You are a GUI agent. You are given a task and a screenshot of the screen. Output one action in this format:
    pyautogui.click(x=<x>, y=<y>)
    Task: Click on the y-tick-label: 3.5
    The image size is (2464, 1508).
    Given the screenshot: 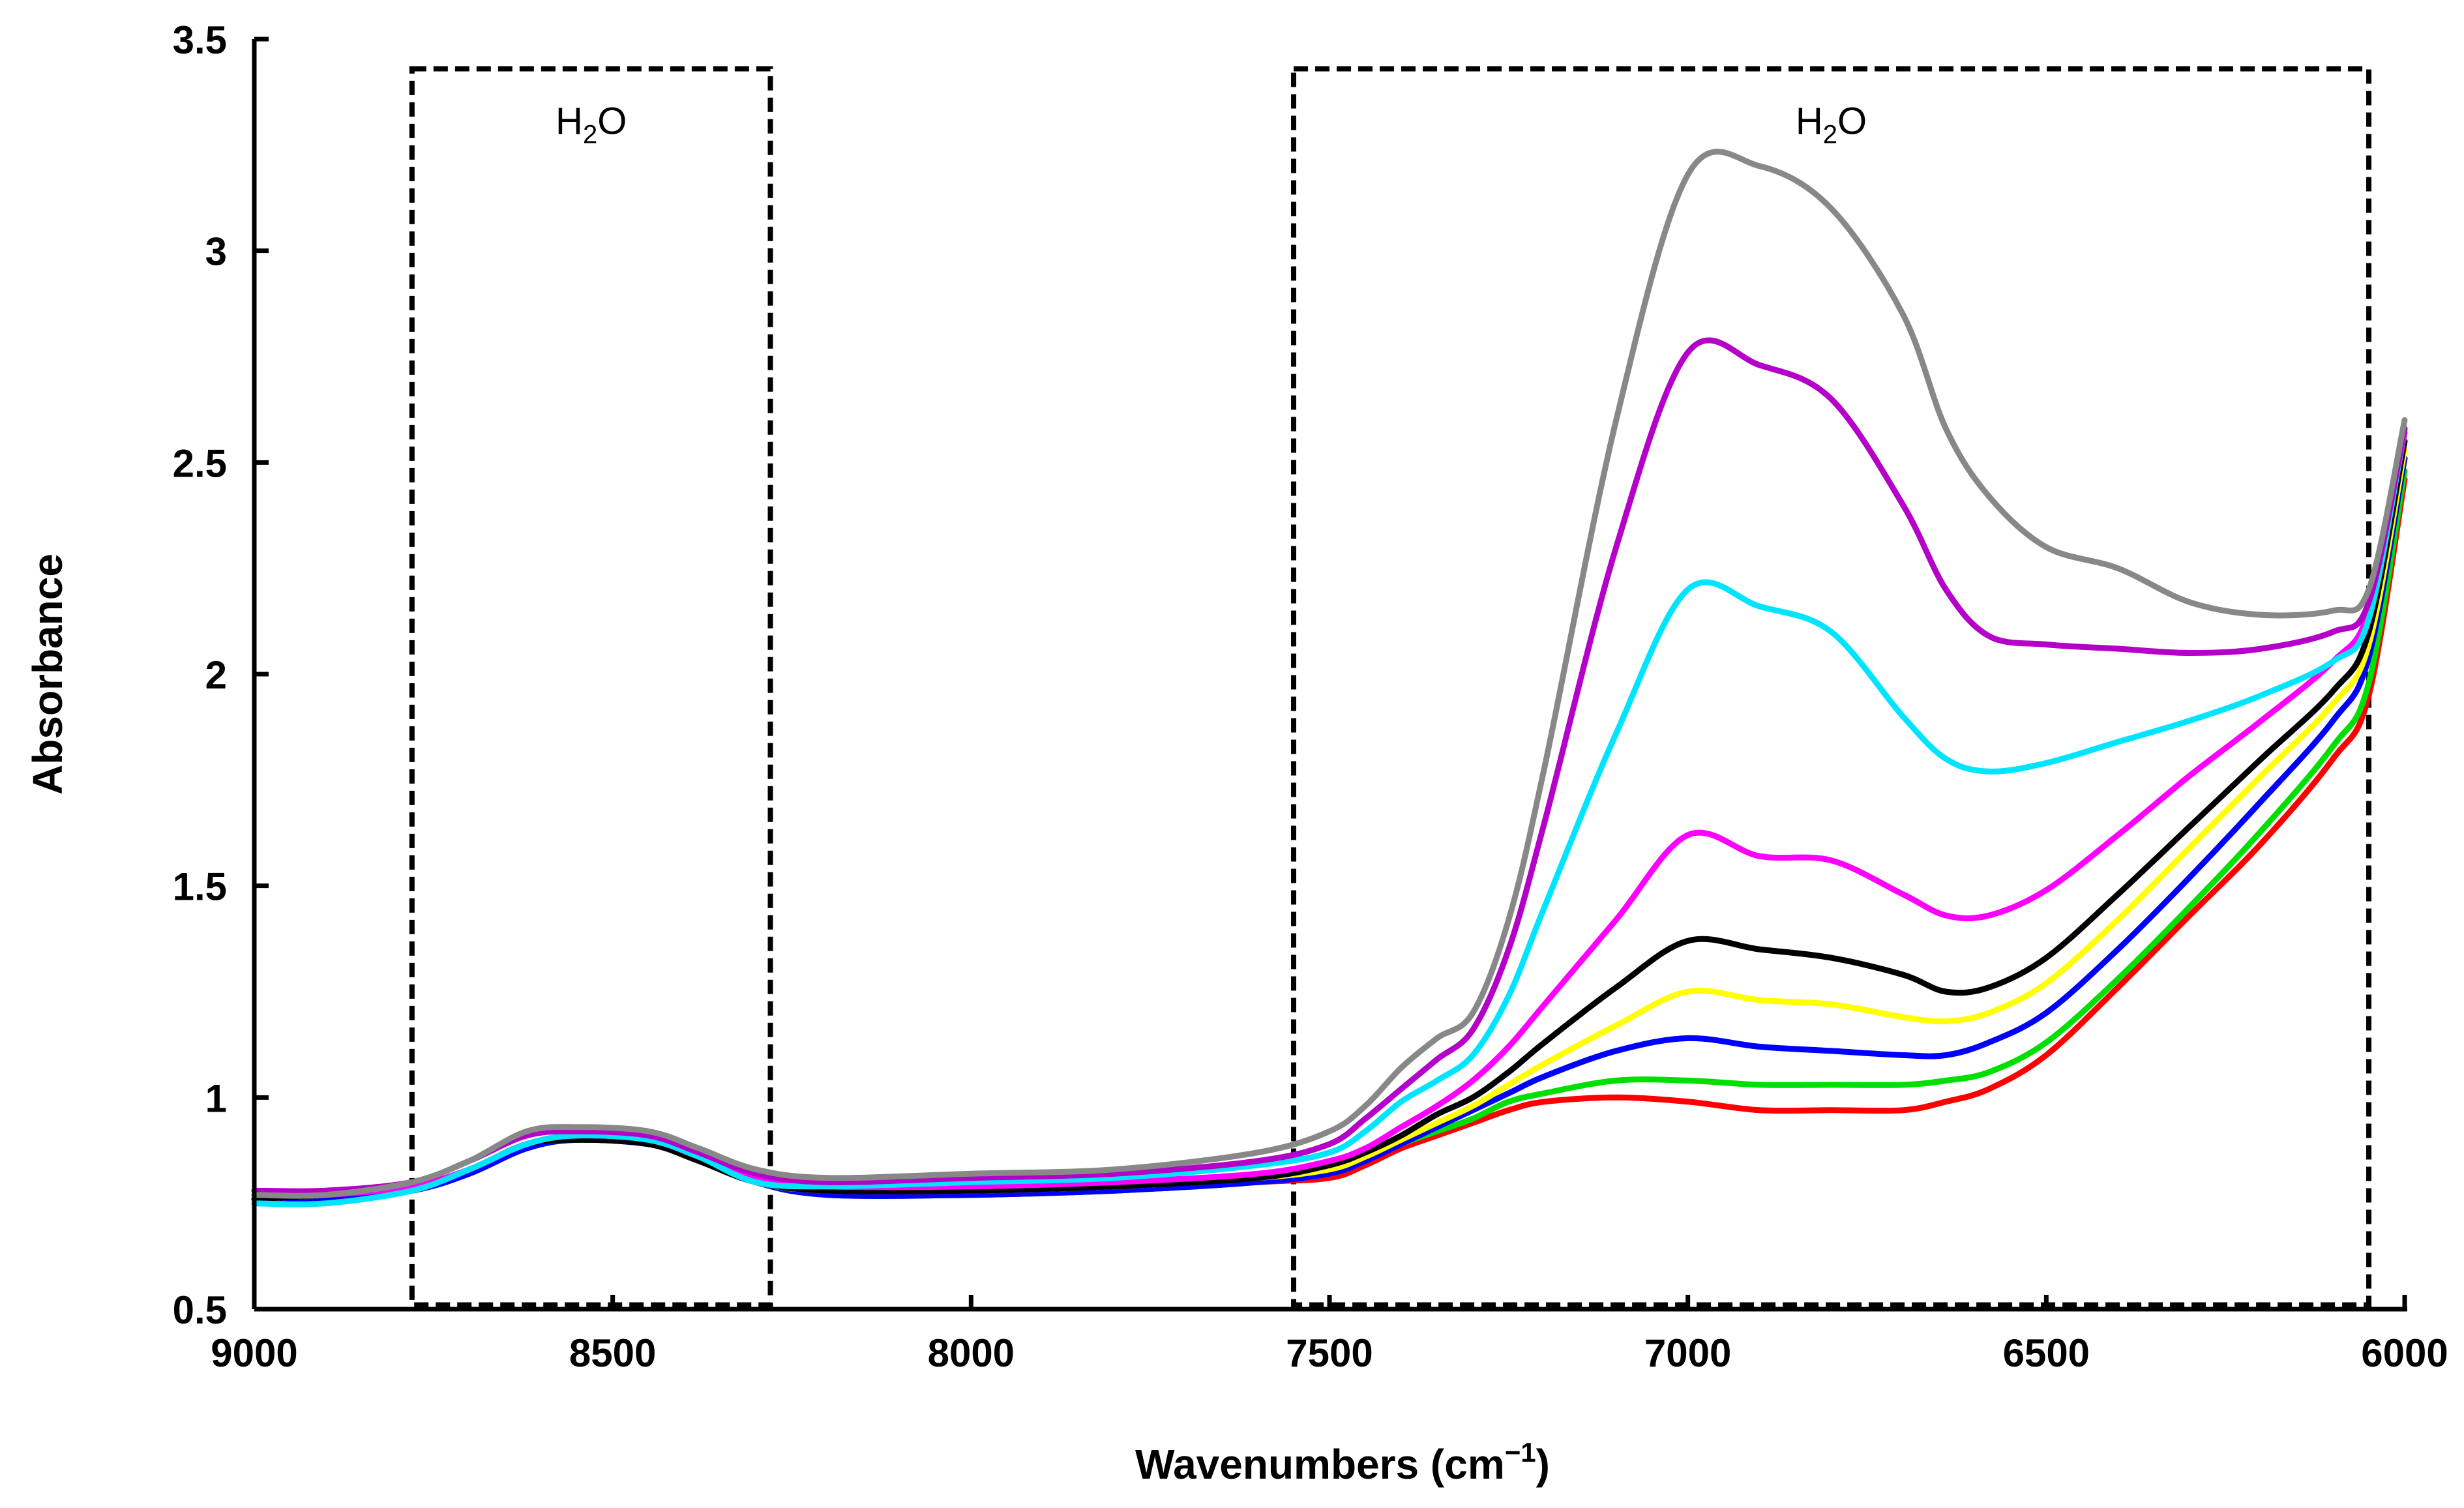 What is the action you would take?
    pyautogui.click(x=200, y=40)
    